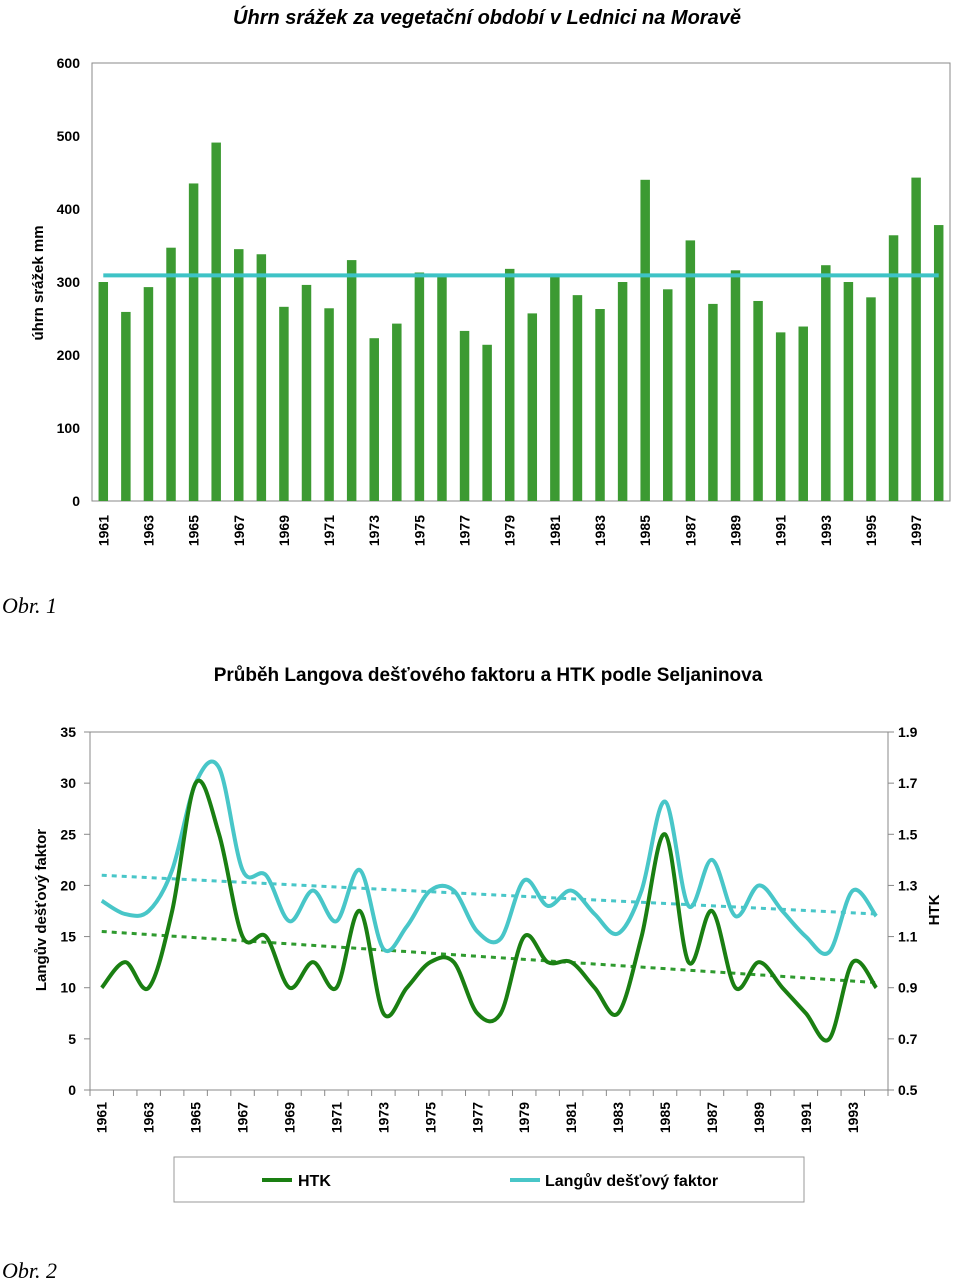 The width and height of the screenshot is (960, 1280). Describe the element at coordinates (194, 530) in the screenshot. I see `chart1-x-tick-label: 1965` at that location.